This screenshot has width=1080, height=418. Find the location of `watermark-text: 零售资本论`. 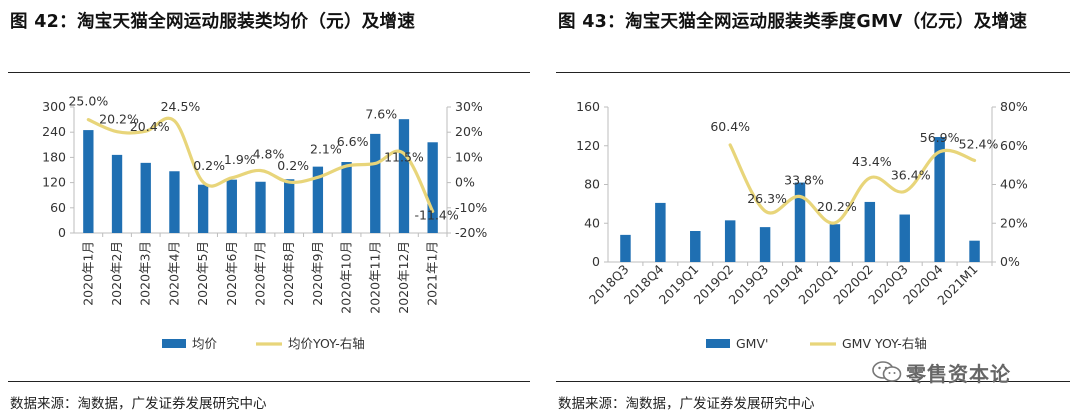

watermark-text: 零售资本论 is located at coordinates (958, 374).